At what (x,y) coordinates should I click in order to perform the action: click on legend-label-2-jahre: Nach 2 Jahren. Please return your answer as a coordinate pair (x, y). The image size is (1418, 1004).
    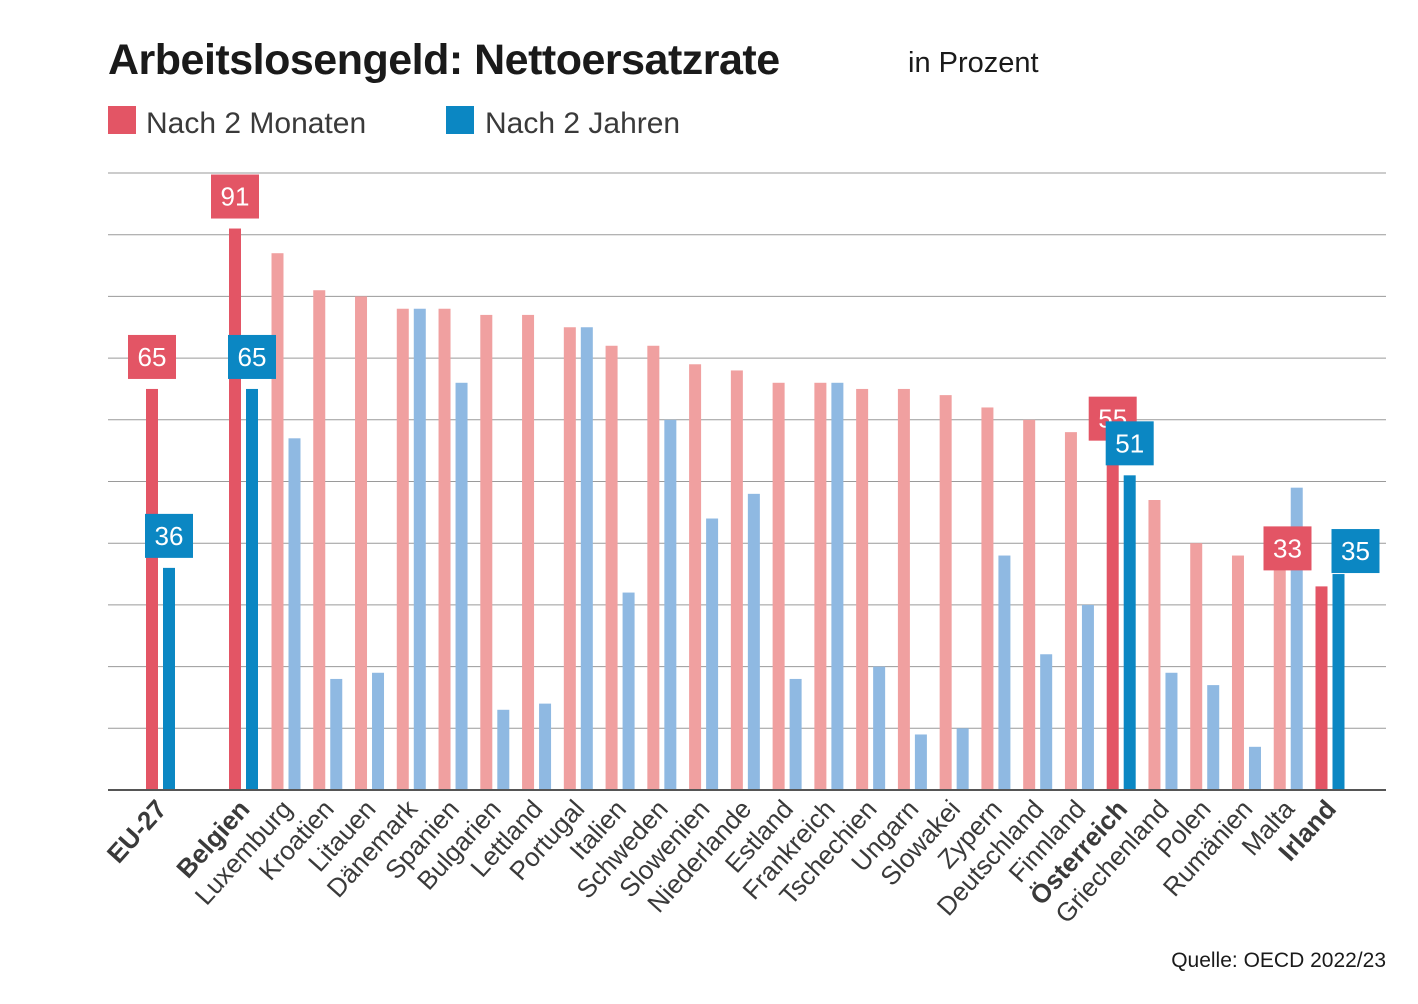
    Looking at the image, I should click on (582, 123).